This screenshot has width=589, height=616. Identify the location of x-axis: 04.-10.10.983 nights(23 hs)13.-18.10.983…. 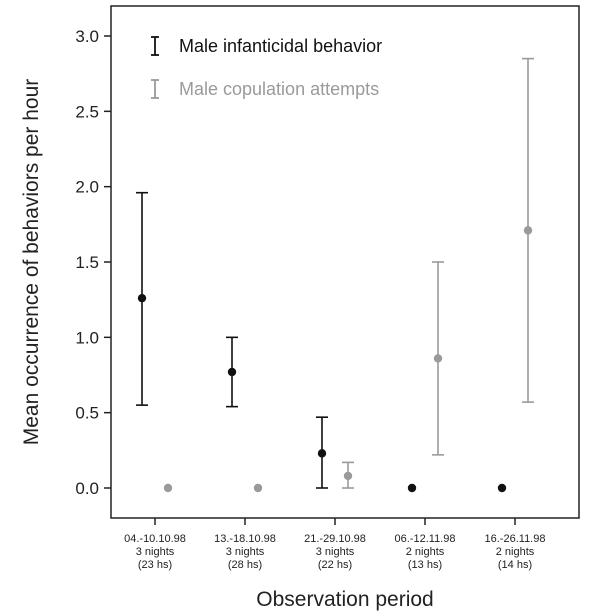
(334, 544).